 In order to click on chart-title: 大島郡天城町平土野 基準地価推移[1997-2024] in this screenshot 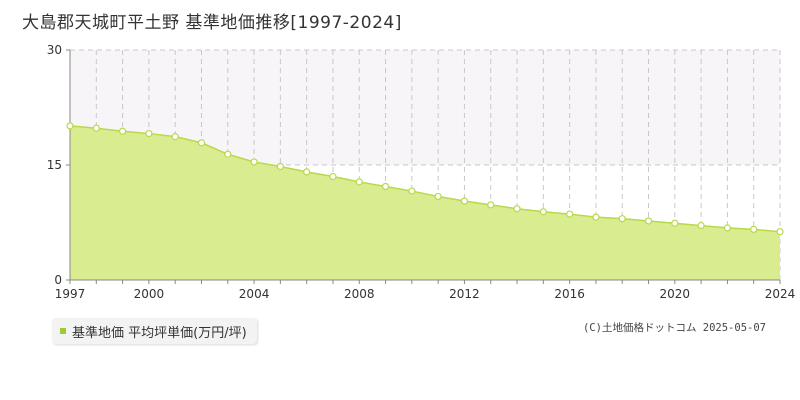, I will do `click(212, 23)`.